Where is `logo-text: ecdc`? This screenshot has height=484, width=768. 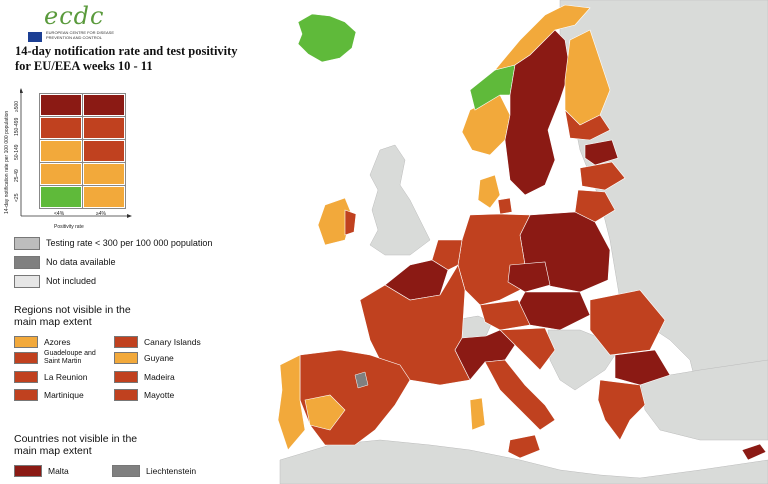
logo-text: ecdc is located at coordinates (74, 16).